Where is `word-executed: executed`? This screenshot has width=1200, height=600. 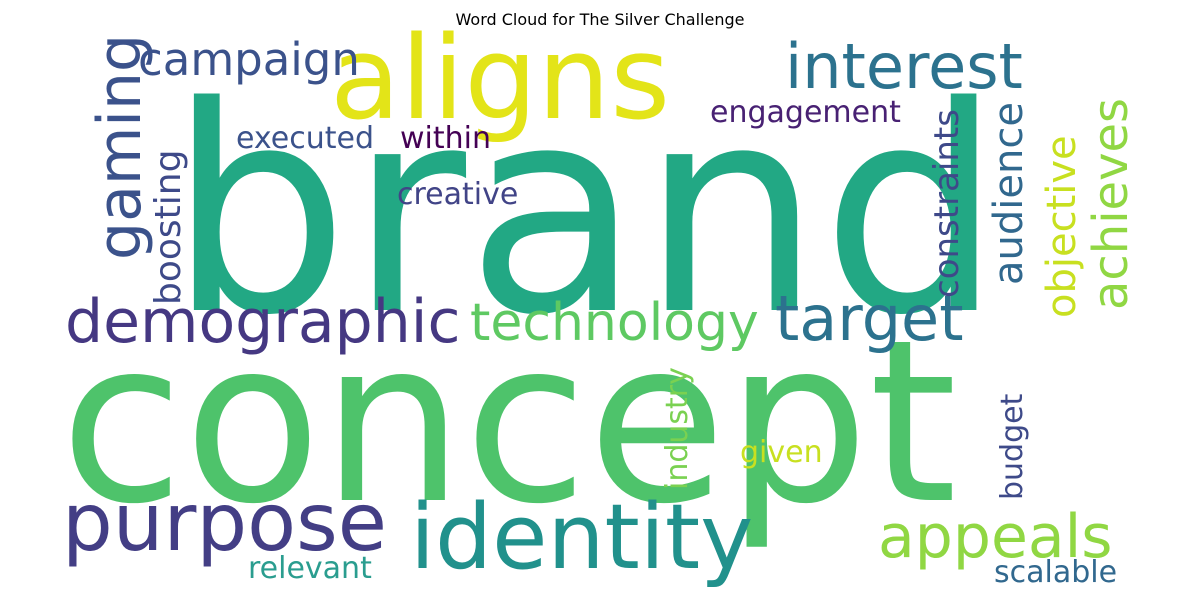
word-executed: executed is located at coordinates (305, 138).